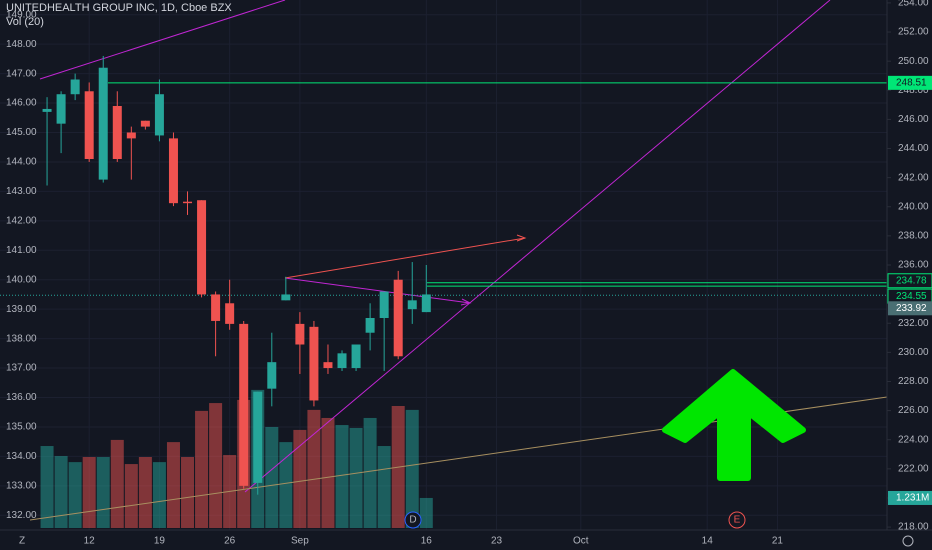 This screenshot has height=550, width=932. Describe the element at coordinates (21, 397) in the screenshot. I see `y-tick-label: 136.00` at that location.